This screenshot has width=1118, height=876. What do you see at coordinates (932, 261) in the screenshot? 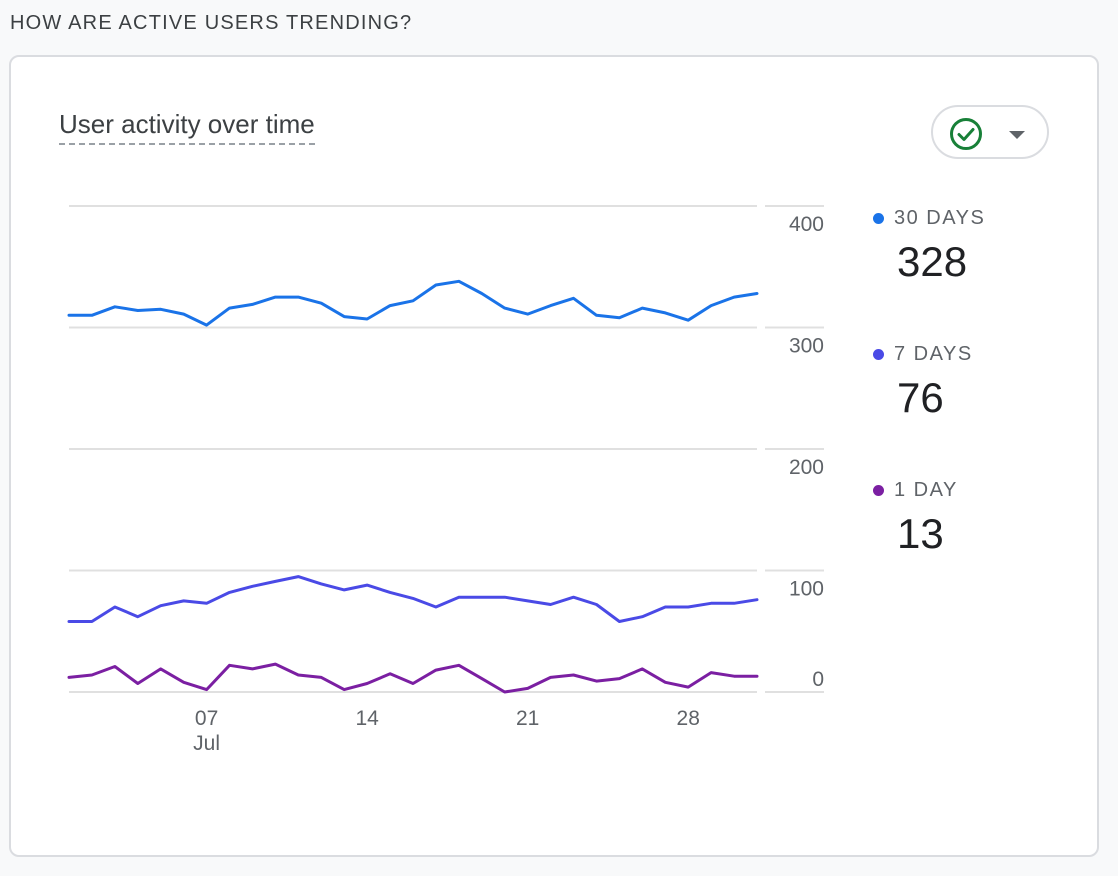
I see `legend-value: 328` at bounding box center [932, 261].